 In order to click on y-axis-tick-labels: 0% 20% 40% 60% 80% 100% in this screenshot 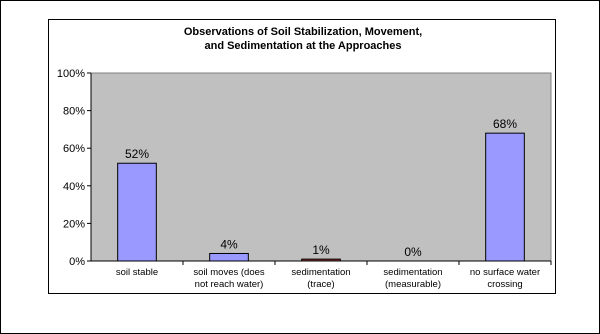, I will do `click(71, 168)`.